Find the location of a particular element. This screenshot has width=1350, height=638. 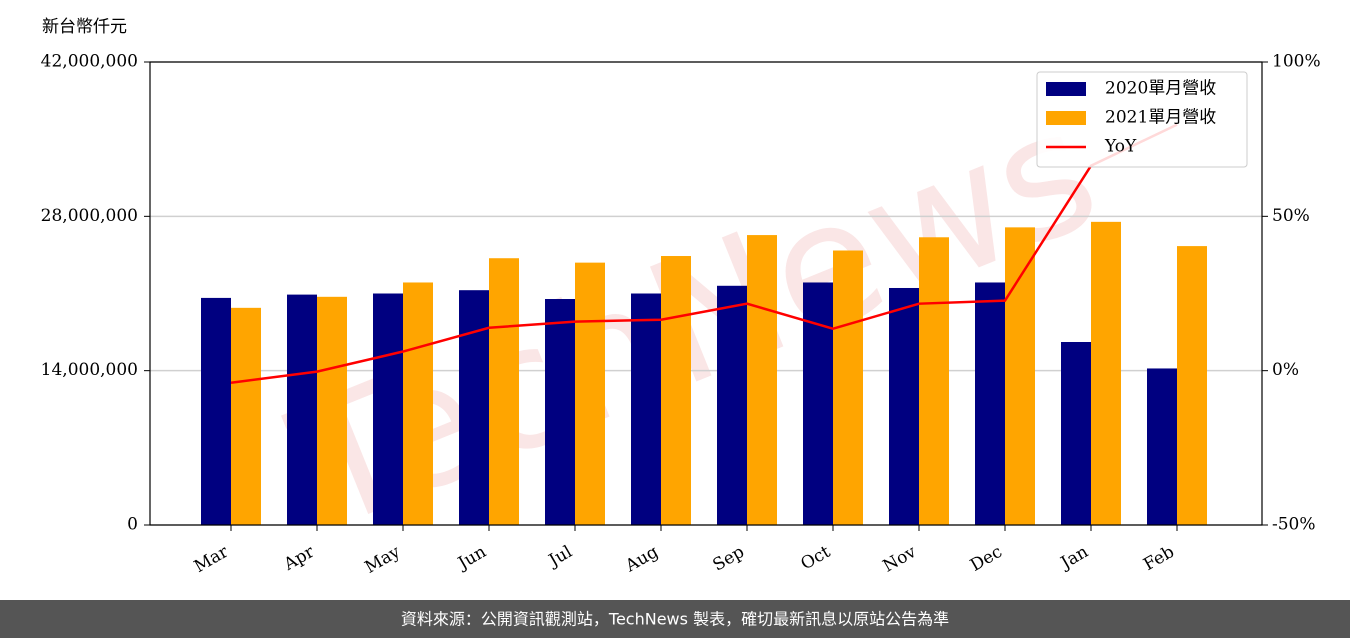

legend-label: YoY is located at coordinates (1120, 147).